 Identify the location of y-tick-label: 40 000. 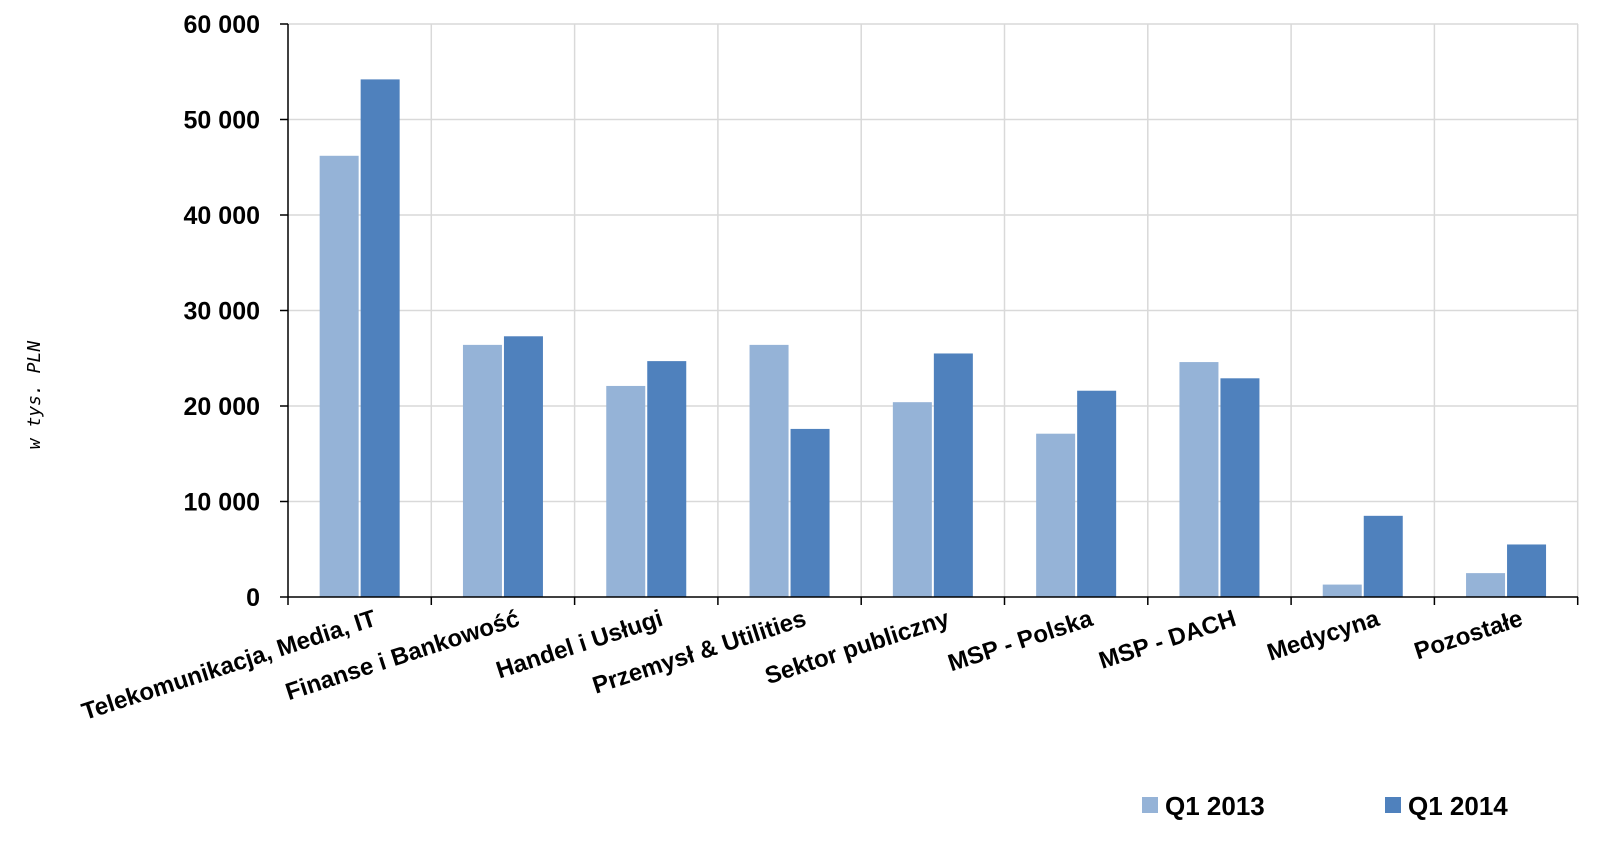
(222, 216).